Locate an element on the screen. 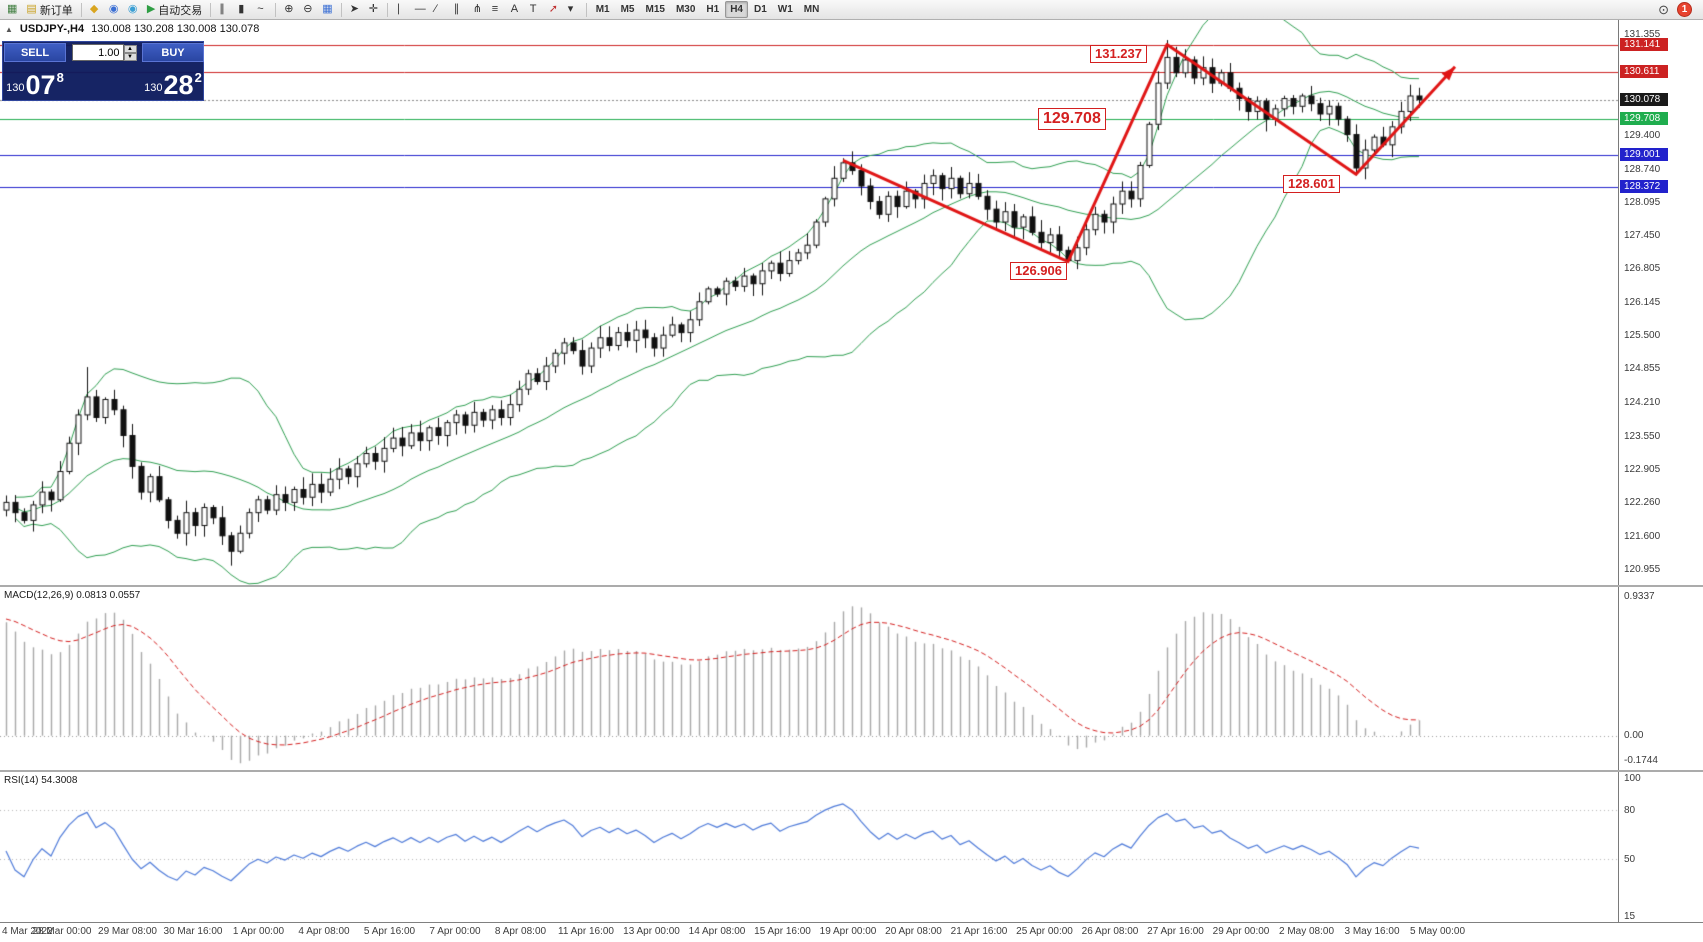 The image size is (1703, 942). search-icon: ⊙ is located at coordinates (1663, 9).